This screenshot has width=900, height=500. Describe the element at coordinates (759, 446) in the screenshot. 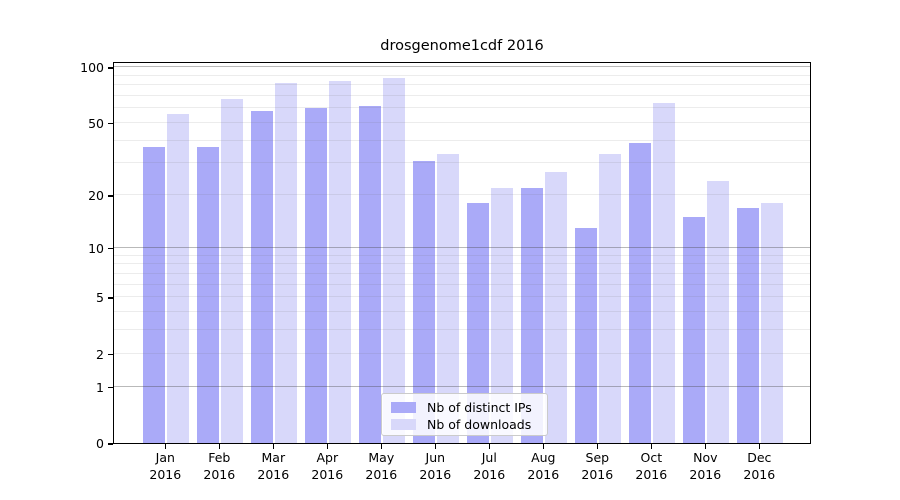

I see `x-tick-mark-dec-2016` at that location.